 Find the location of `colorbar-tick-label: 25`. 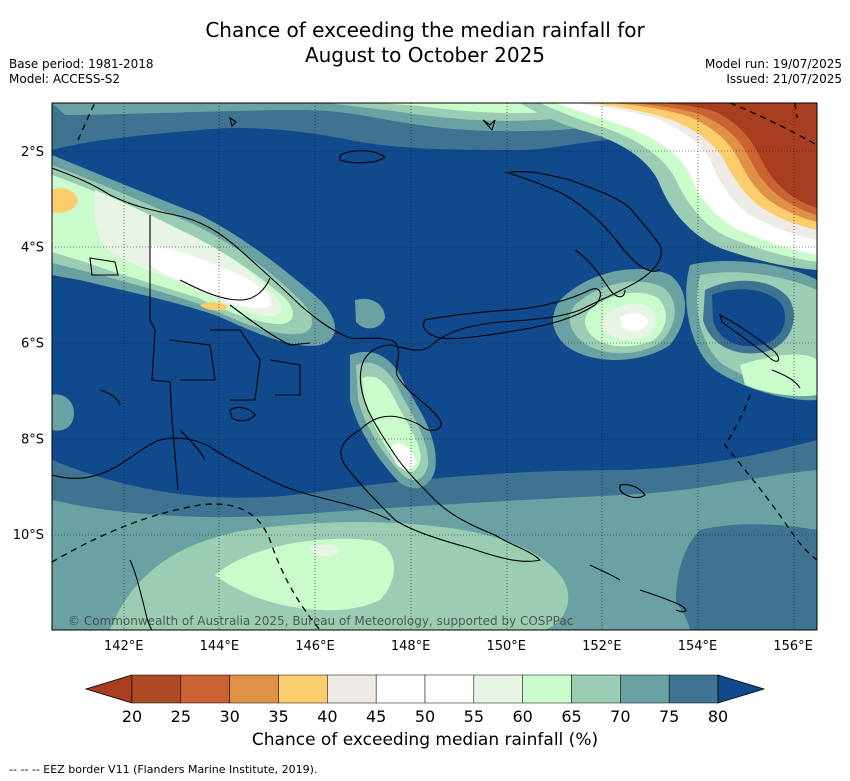

colorbar-tick-label: 25 is located at coordinates (181, 716).